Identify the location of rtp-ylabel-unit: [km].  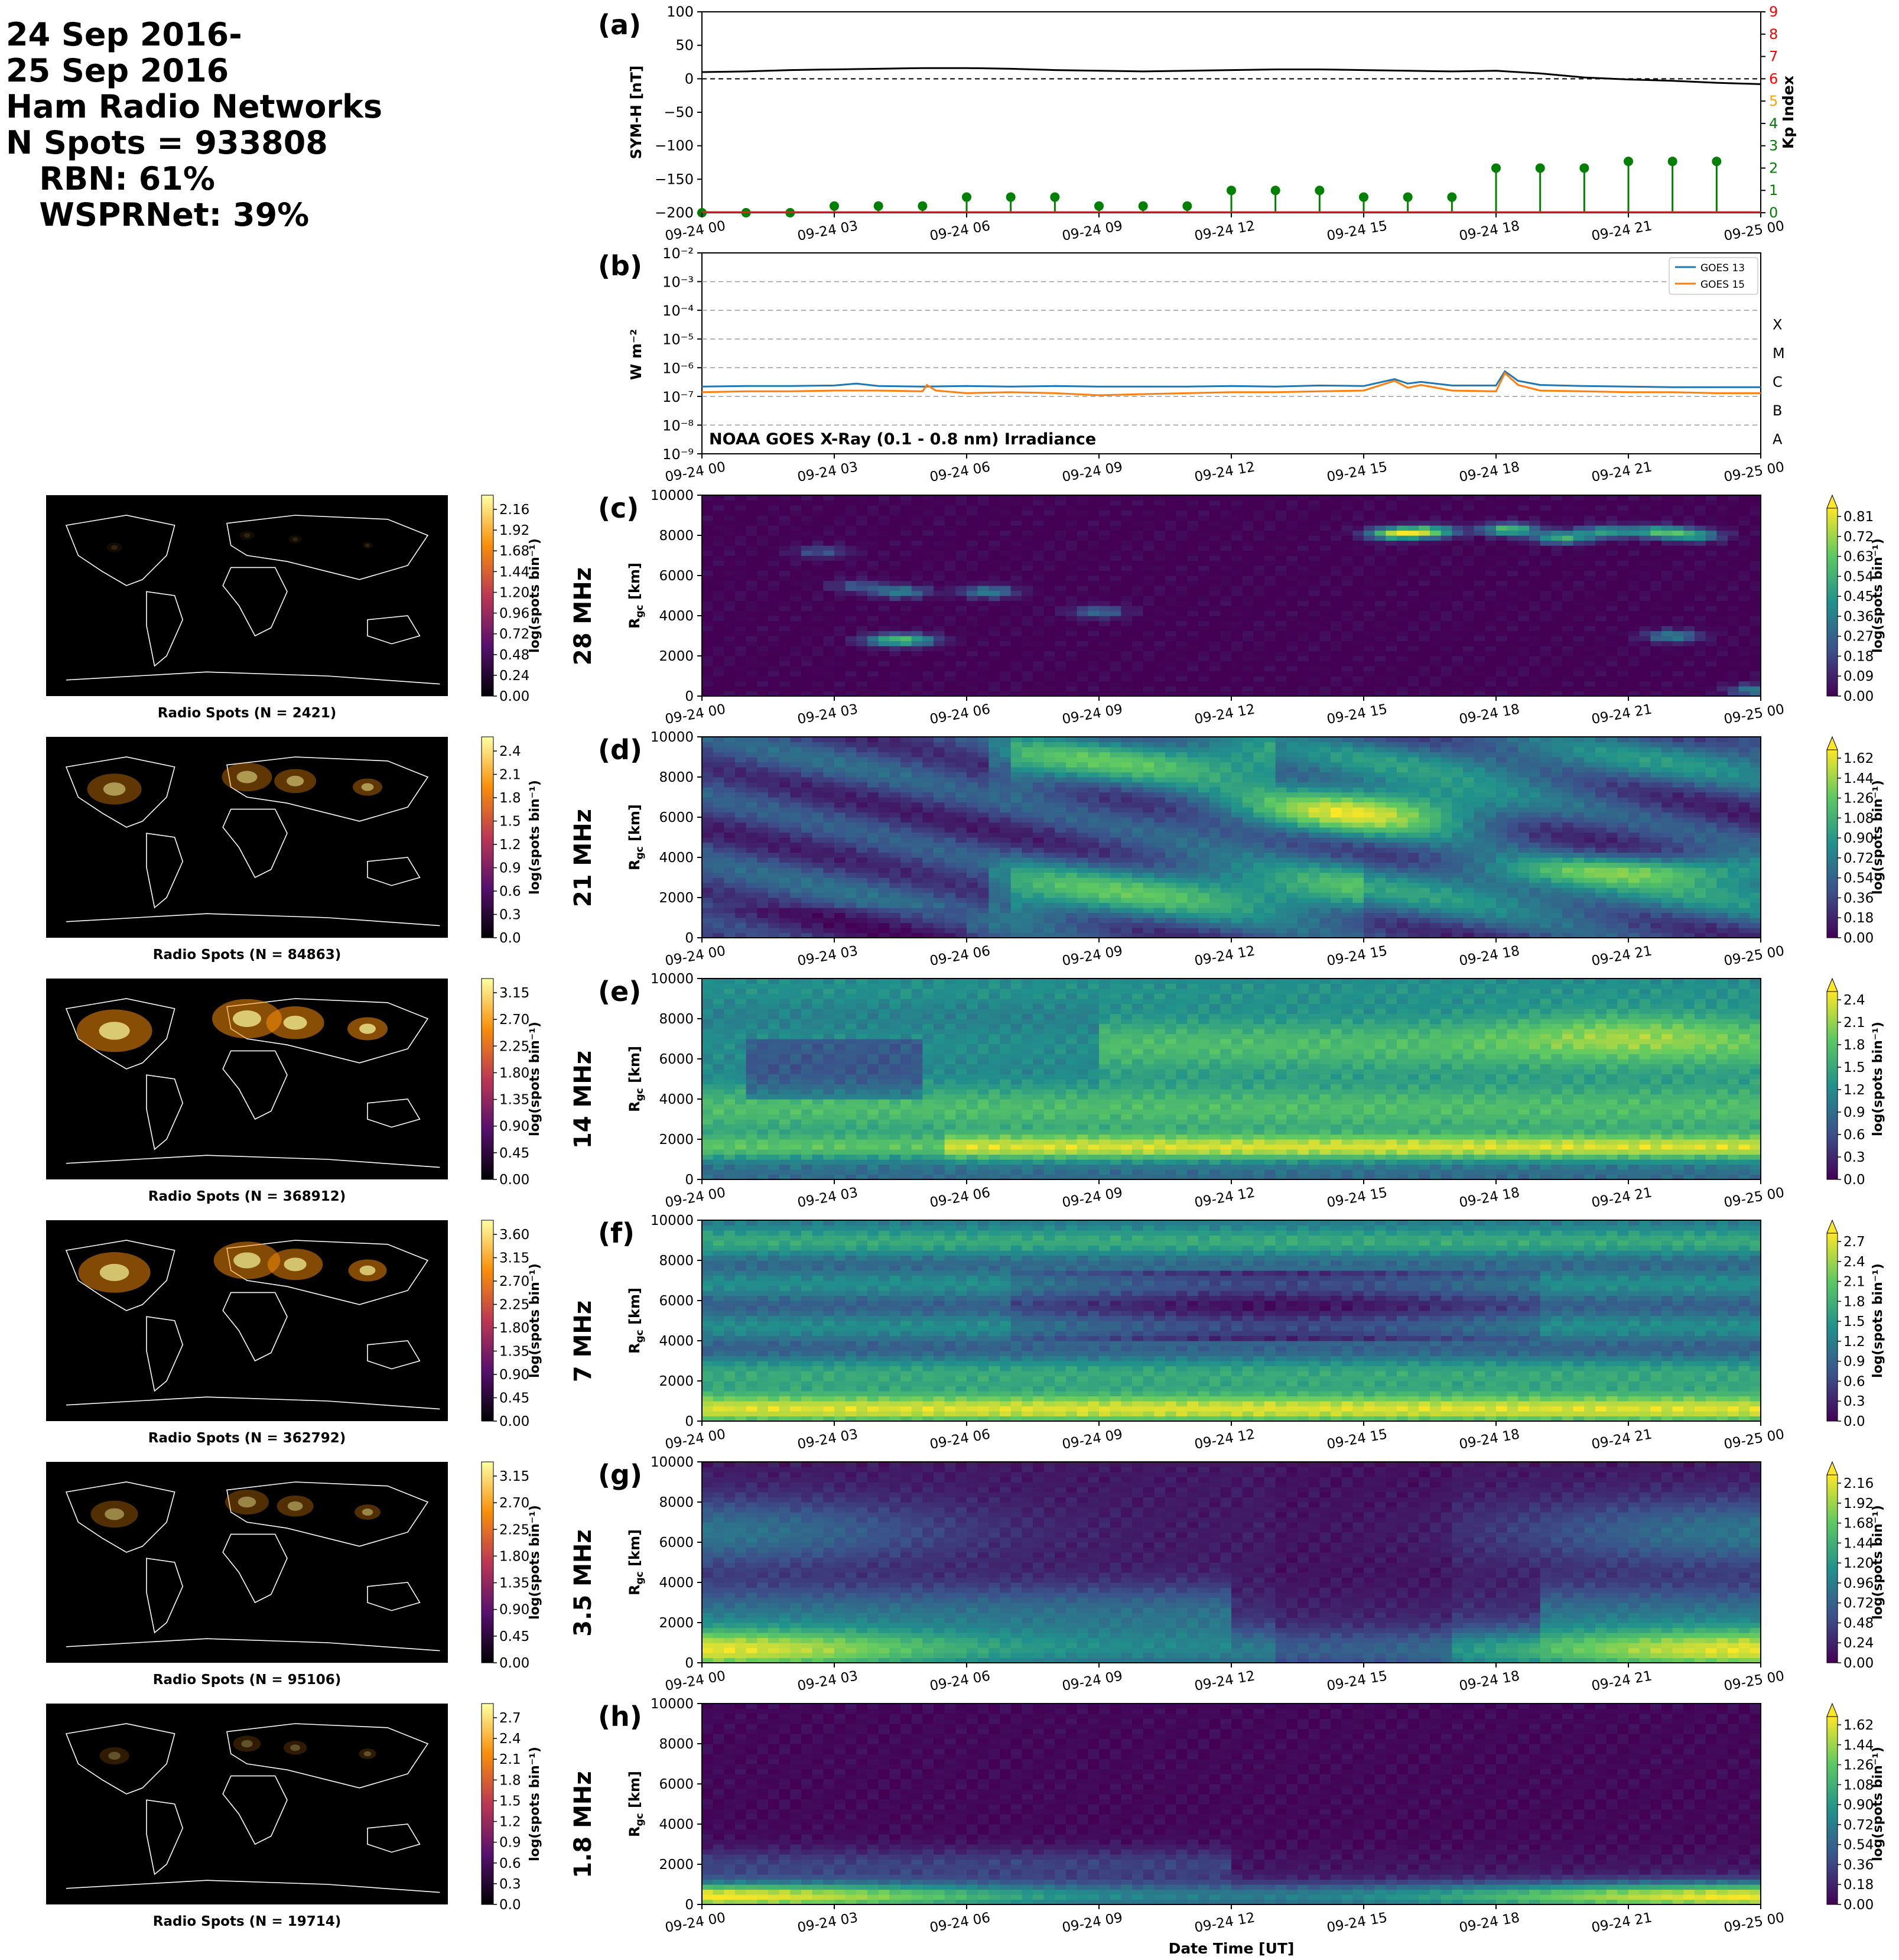
(634, 583).